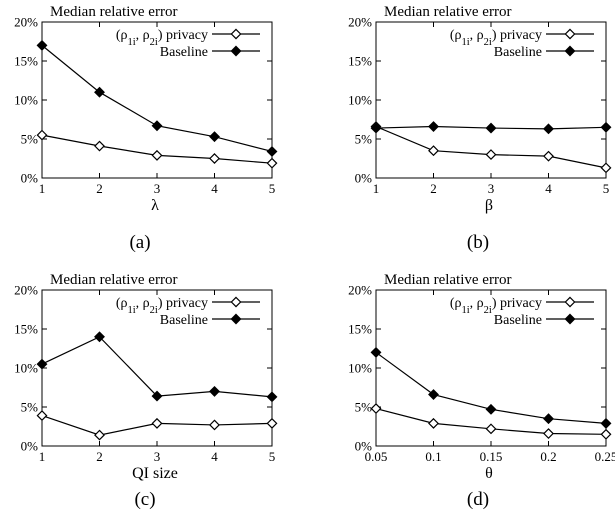 This screenshot has height=514, width=615. Describe the element at coordinates (478, 499) in the screenshot. I see `panel-caption: (d)` at that location.